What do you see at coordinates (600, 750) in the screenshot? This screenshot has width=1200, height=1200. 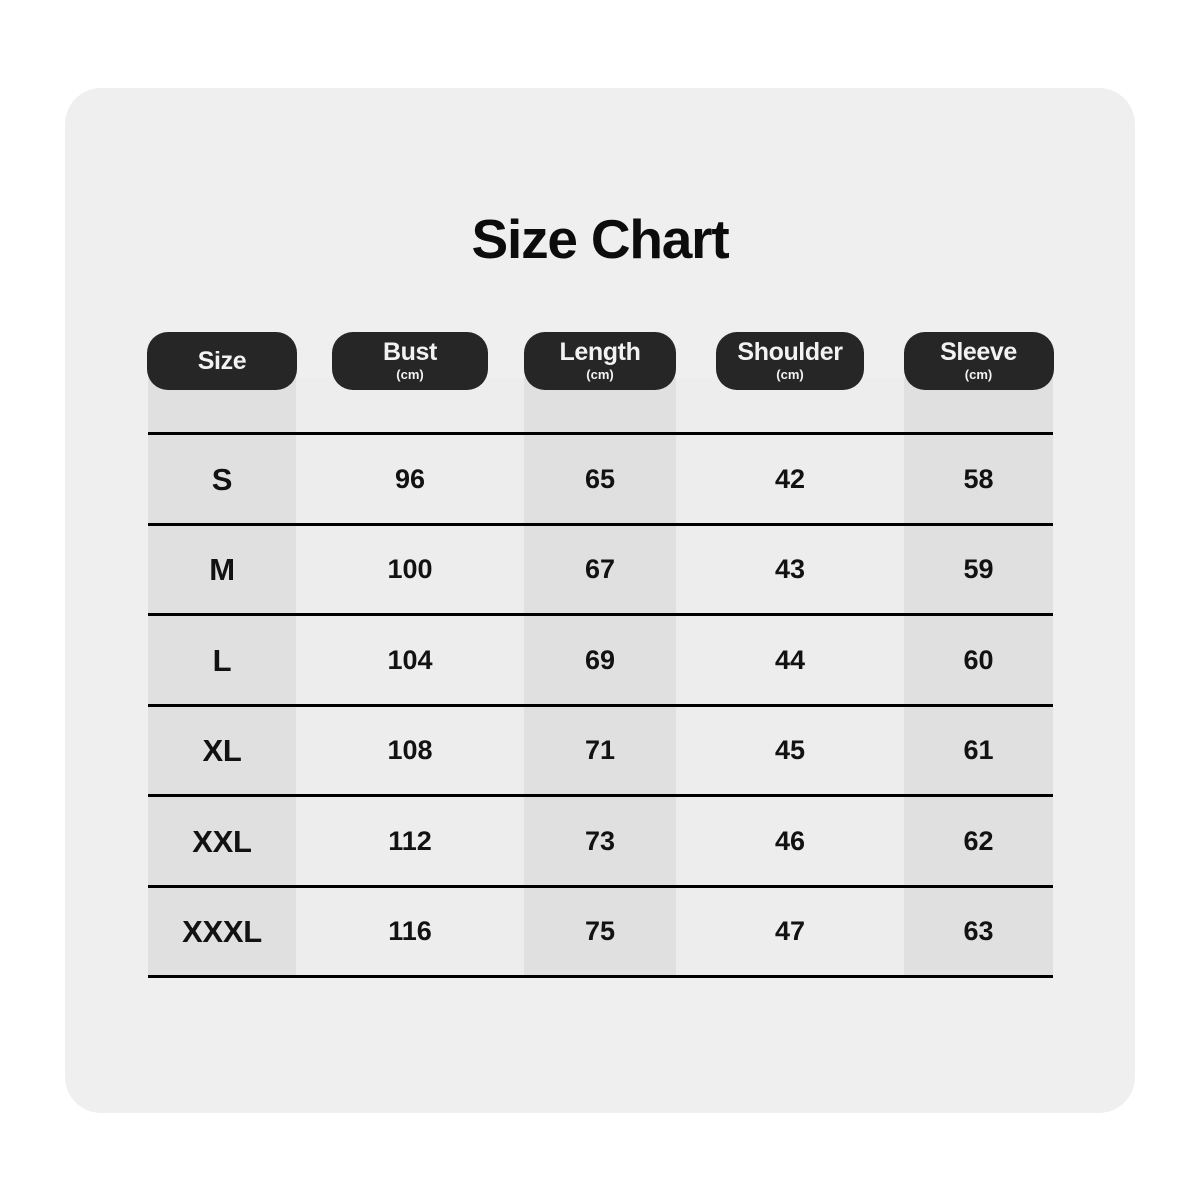 I see `cell-length: 71` at bounding box center [600, 750].